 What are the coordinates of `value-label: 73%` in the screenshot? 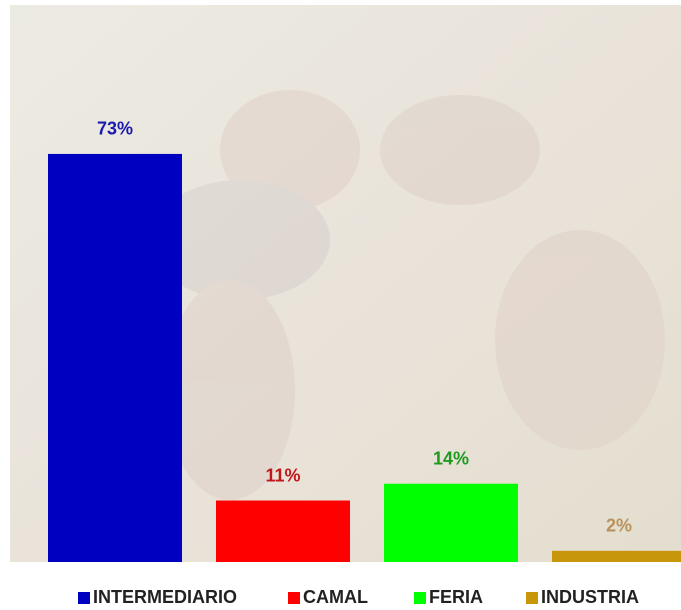 It's located at (115, 129).